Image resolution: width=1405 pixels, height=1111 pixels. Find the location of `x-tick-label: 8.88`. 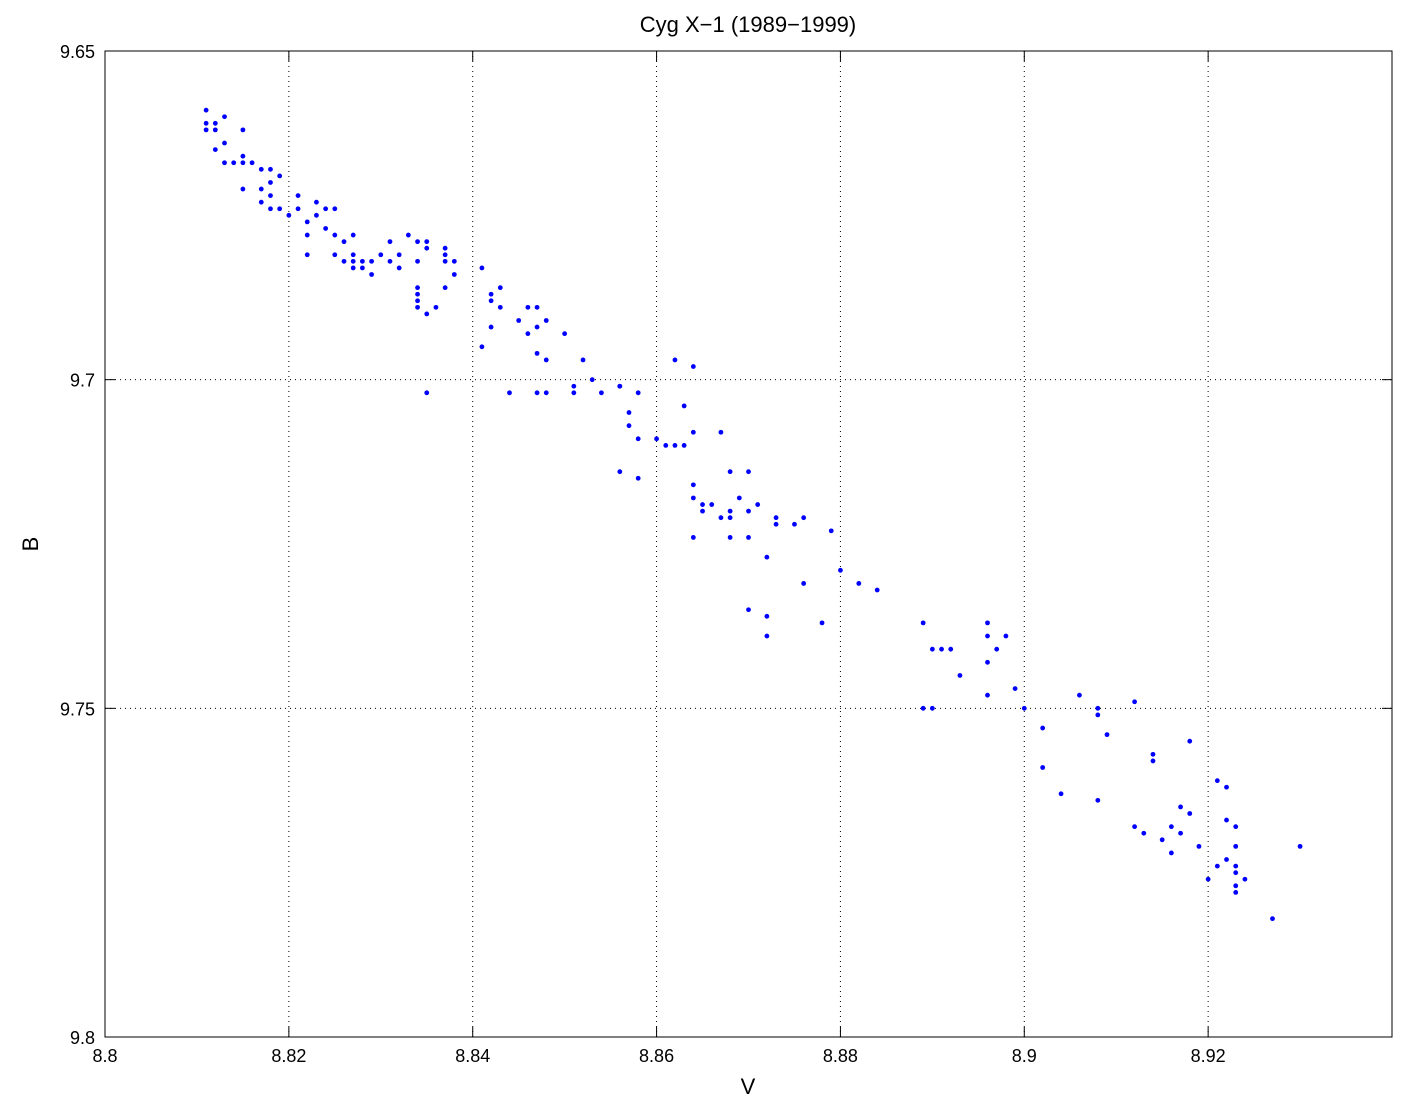

x-tick-label: 8.88 is located at coordinates (840, 1056).